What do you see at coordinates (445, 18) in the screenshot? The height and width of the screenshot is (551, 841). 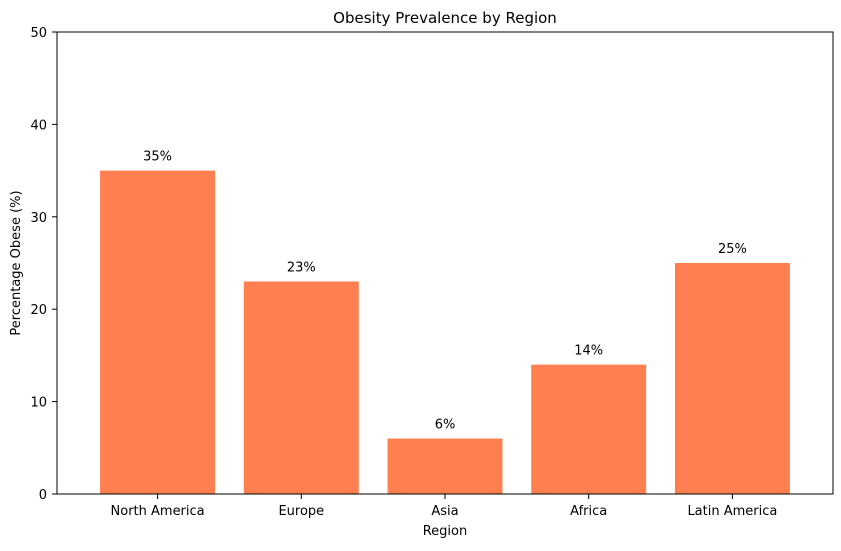 I see `chart-title: Obesity Prevalence by Region` at bounding box center [445, 18].